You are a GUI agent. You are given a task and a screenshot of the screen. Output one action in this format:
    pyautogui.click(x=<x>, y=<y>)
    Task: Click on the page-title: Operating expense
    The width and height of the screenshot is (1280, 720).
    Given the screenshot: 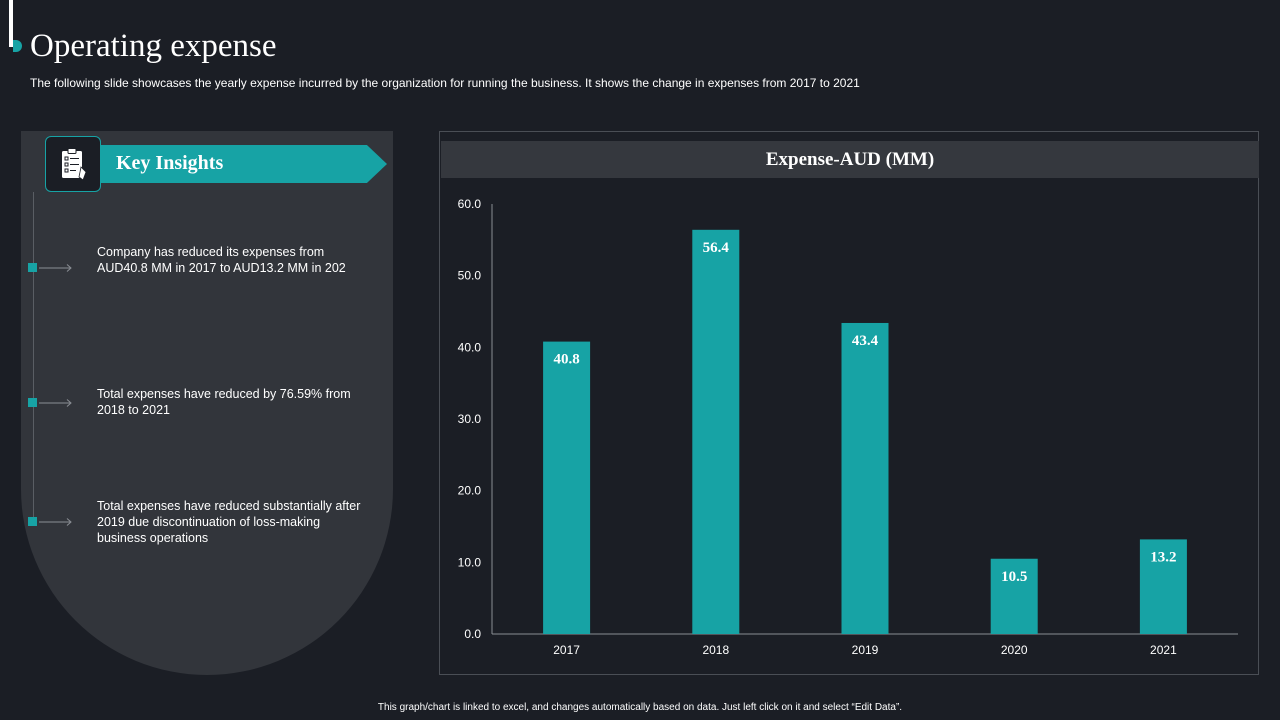 What is the action you would take?
    pyautogui.click(x=153, y=46)
    